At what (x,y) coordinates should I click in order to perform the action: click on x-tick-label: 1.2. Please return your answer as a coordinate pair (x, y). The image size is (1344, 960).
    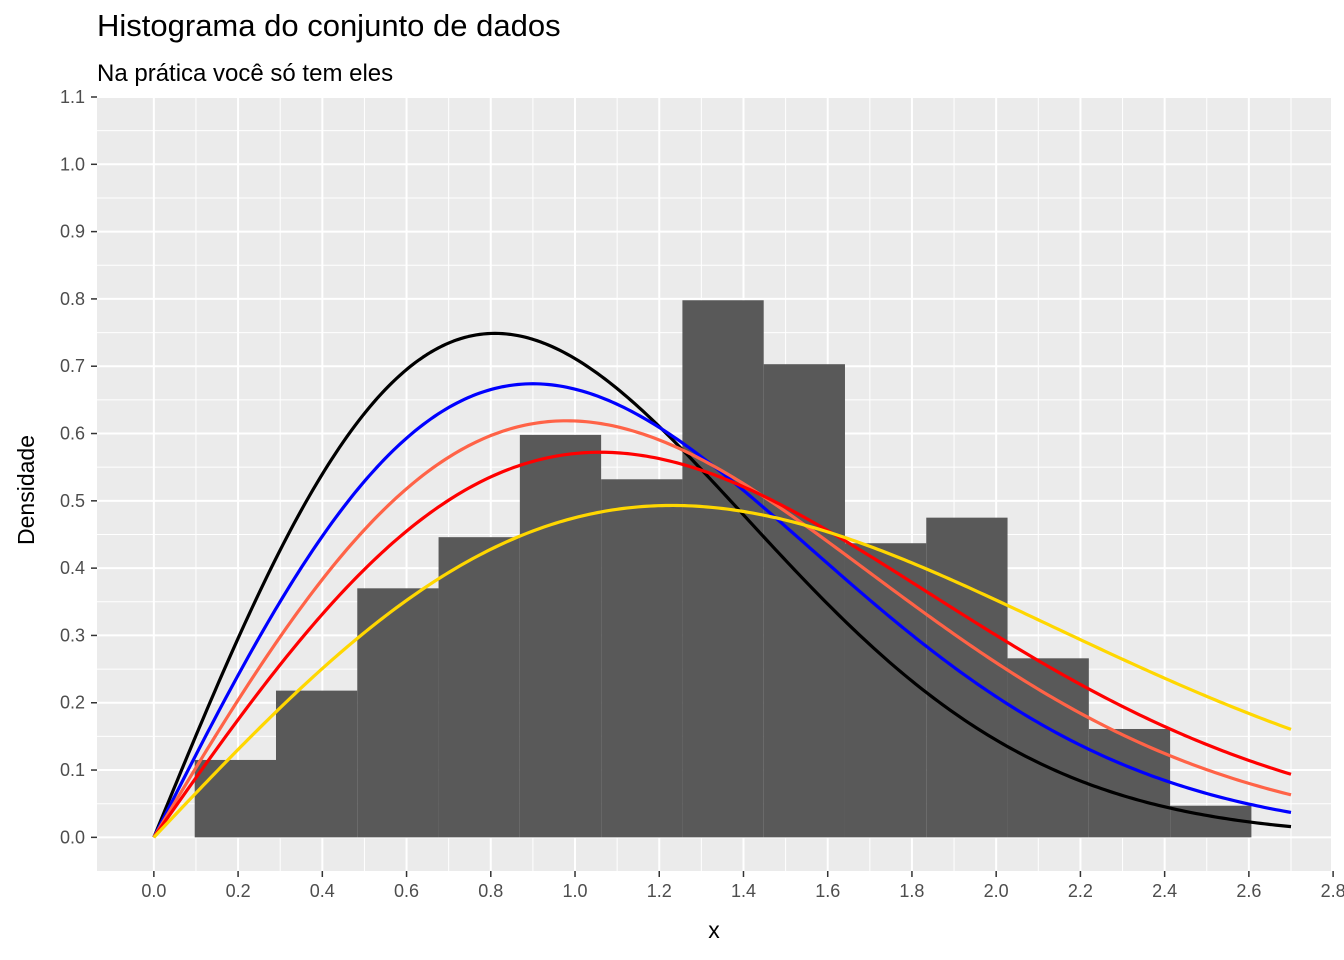
    Looking at the image, I should click on (659, 891).